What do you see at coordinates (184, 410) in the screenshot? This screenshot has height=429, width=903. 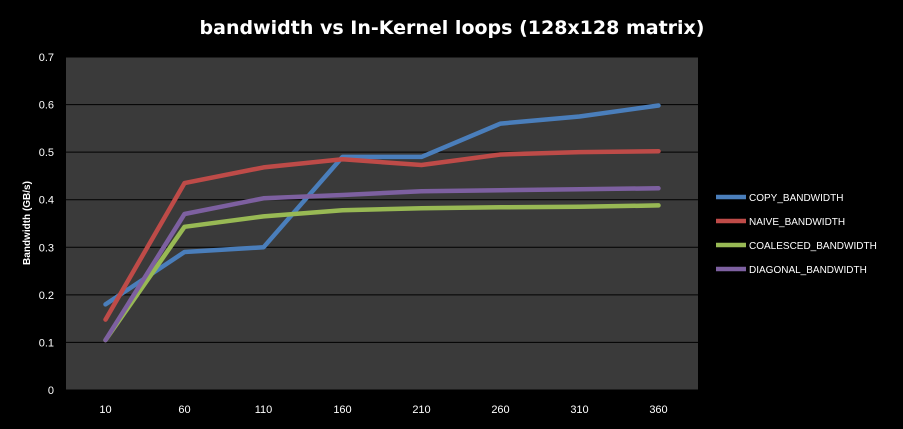 I see `x-tick-label: 60` at bounding box center [184, 410].